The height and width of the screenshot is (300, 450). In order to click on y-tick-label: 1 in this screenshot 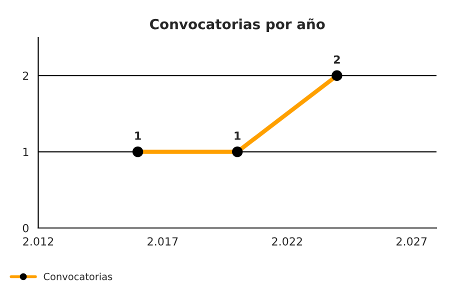, I will do `click(25, 152)`.